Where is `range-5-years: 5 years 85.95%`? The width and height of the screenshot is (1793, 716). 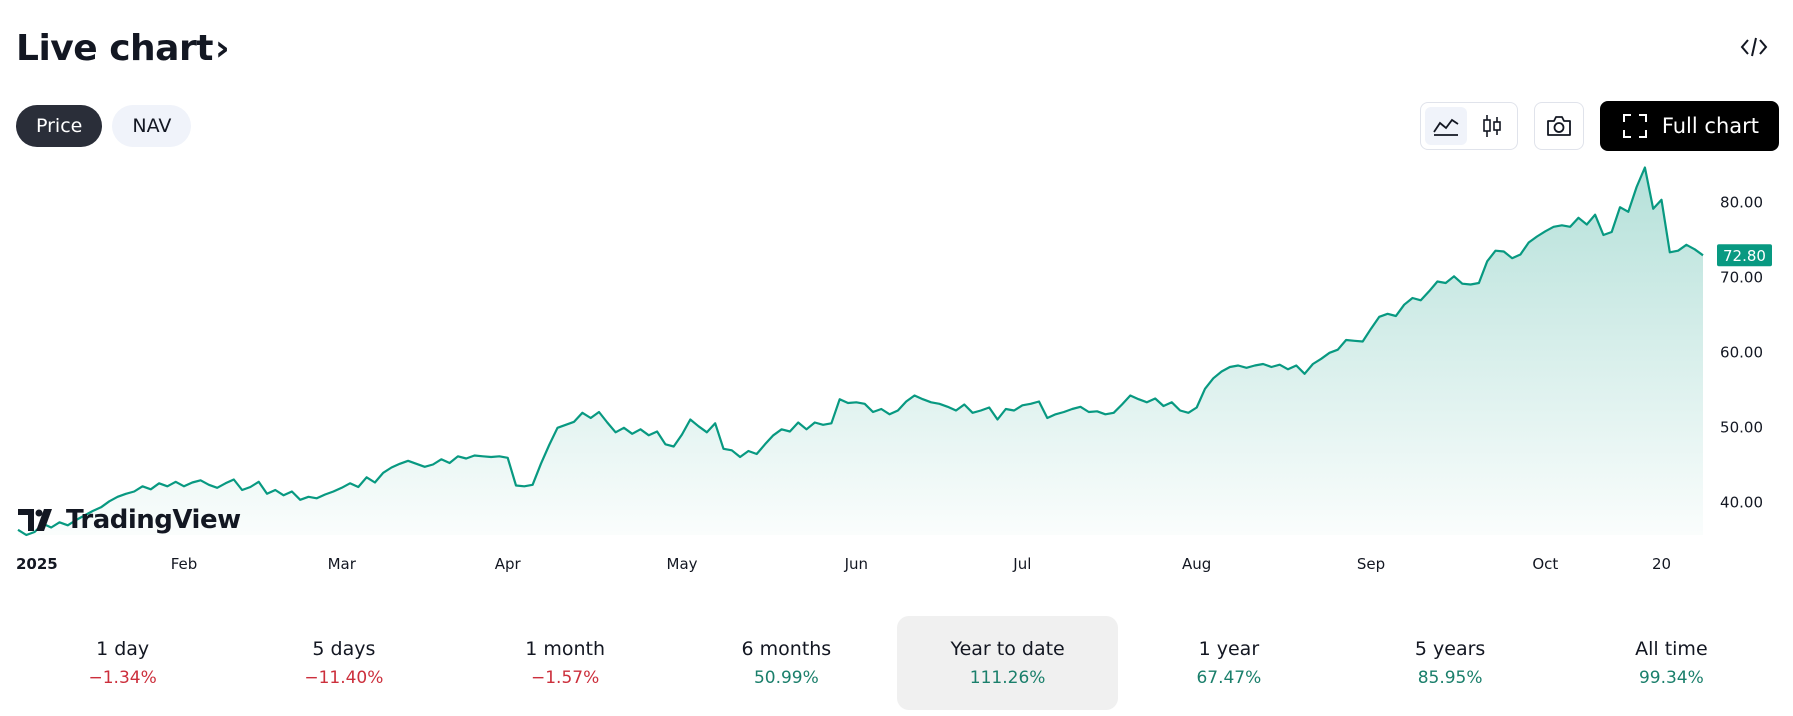 range-5-years: 5 years 85.95% is located at coordinates (1450, 663).